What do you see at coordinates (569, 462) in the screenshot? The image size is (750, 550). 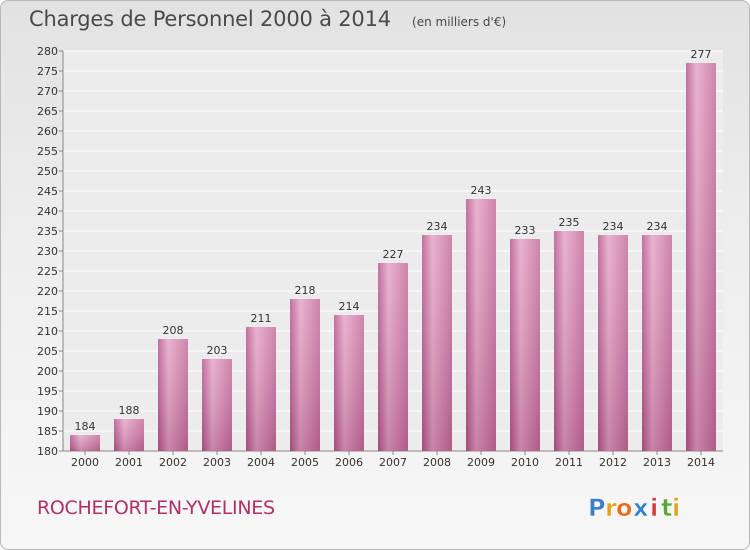 I see `x-tick-label: 2011` at bounding box center [569, 462].